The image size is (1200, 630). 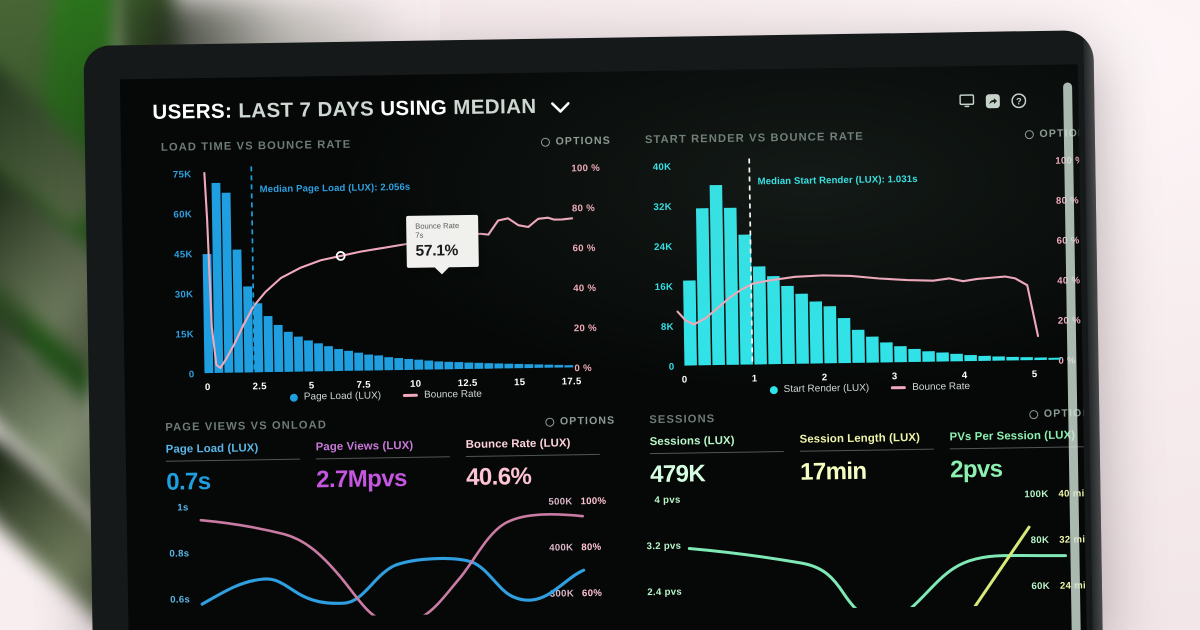 What do you see at coordinates (662, 207) in the screenshot?
I see `svg-text: 32K` at bounding box center [662, 207].